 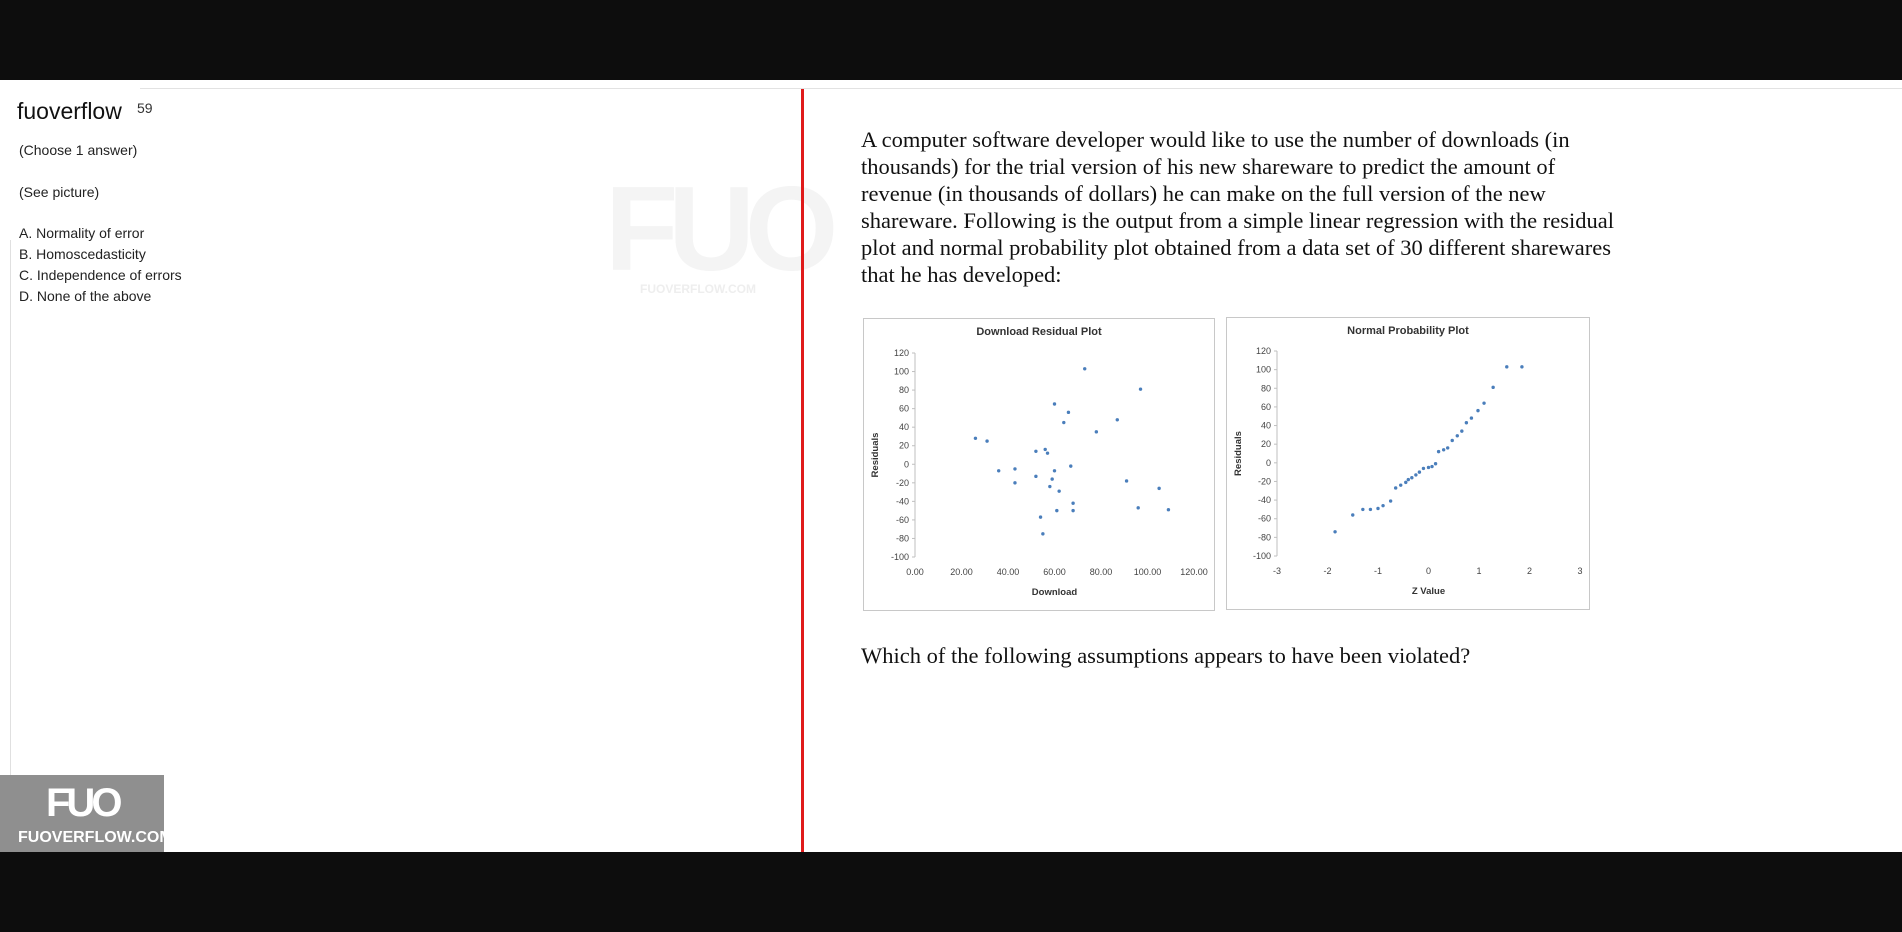 I want to click on x-axis-label: Z Value, so click(x=1428, y=591).